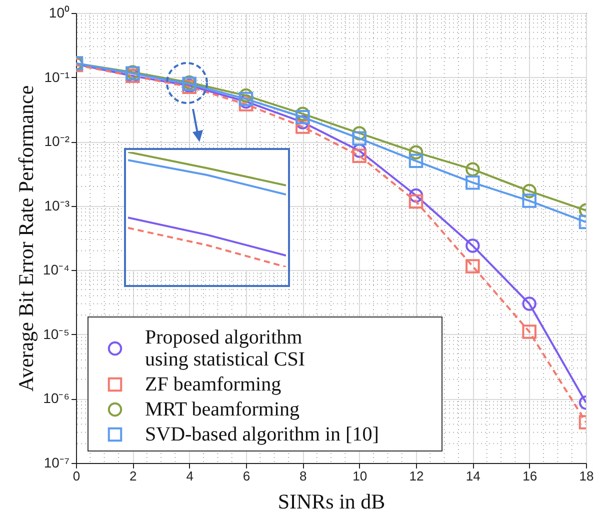 The image size is (594, 523). Describe the element at coordinates (57, 205) in the screenshot. I see `y-tick-label: 10⁻³` at that location.